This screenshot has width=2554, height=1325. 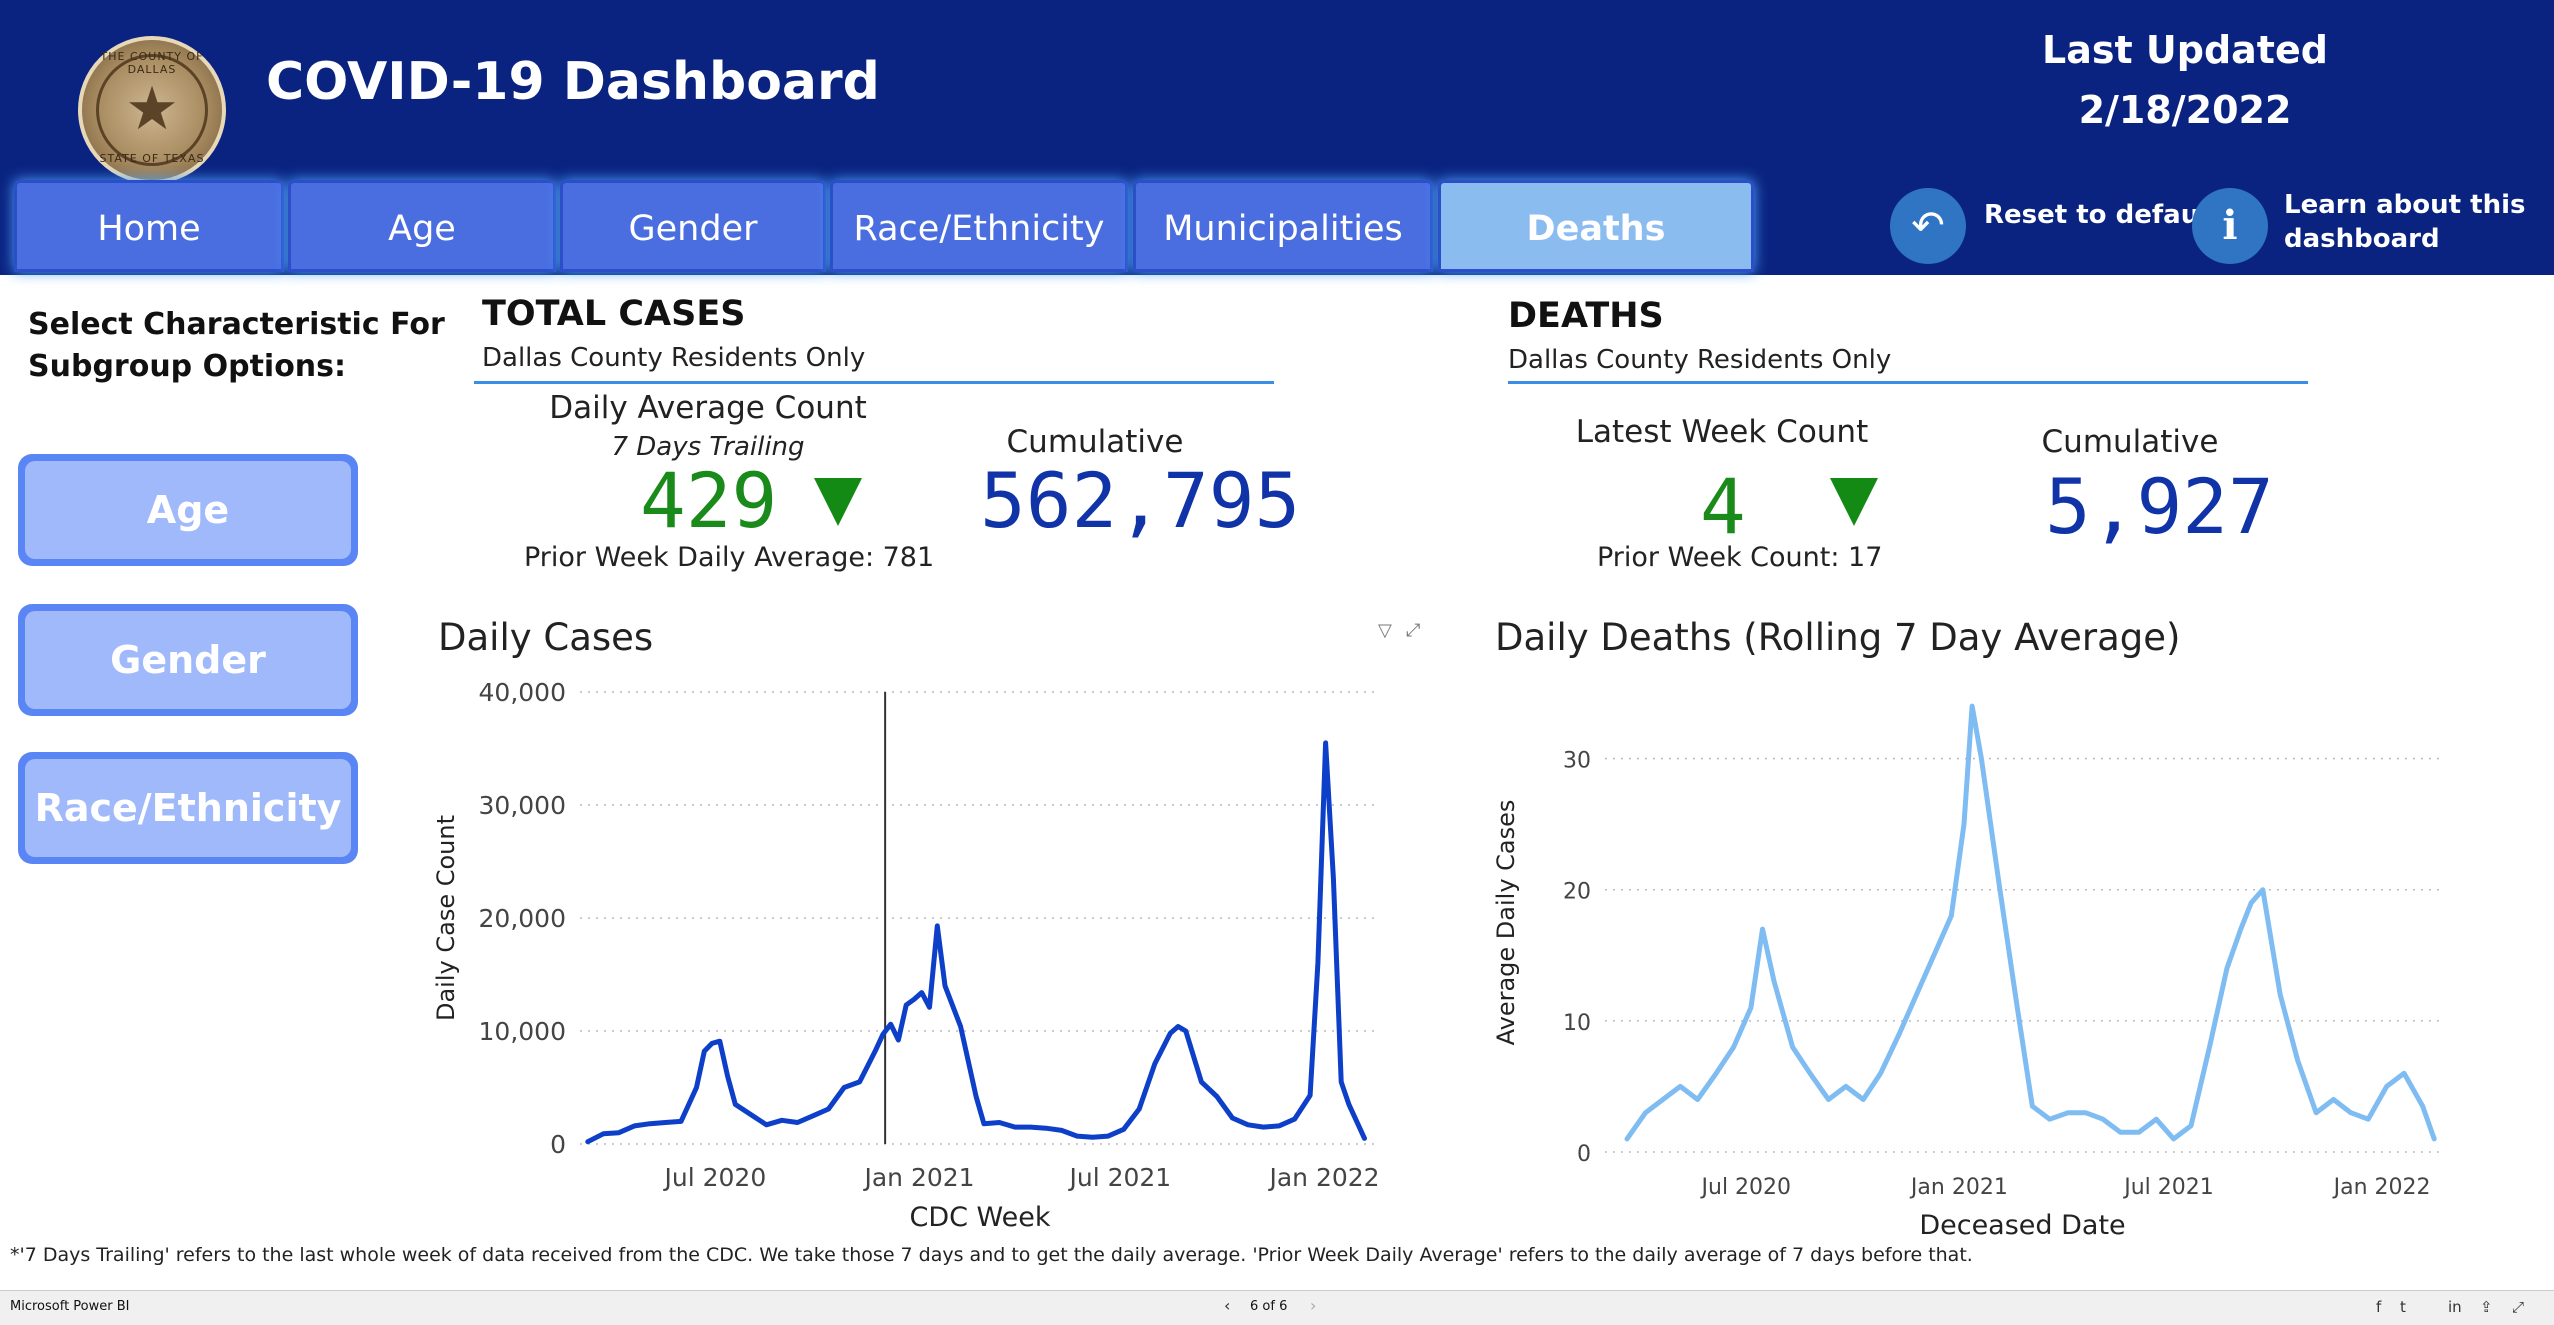 I want to click on trend-down-icon, so click(x=838, y=502).